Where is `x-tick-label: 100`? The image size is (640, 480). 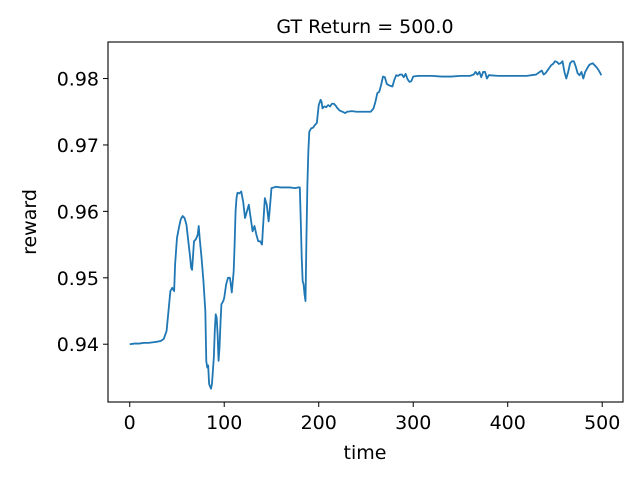
x-tick-label: 100 is located at coordinates (224, 423).